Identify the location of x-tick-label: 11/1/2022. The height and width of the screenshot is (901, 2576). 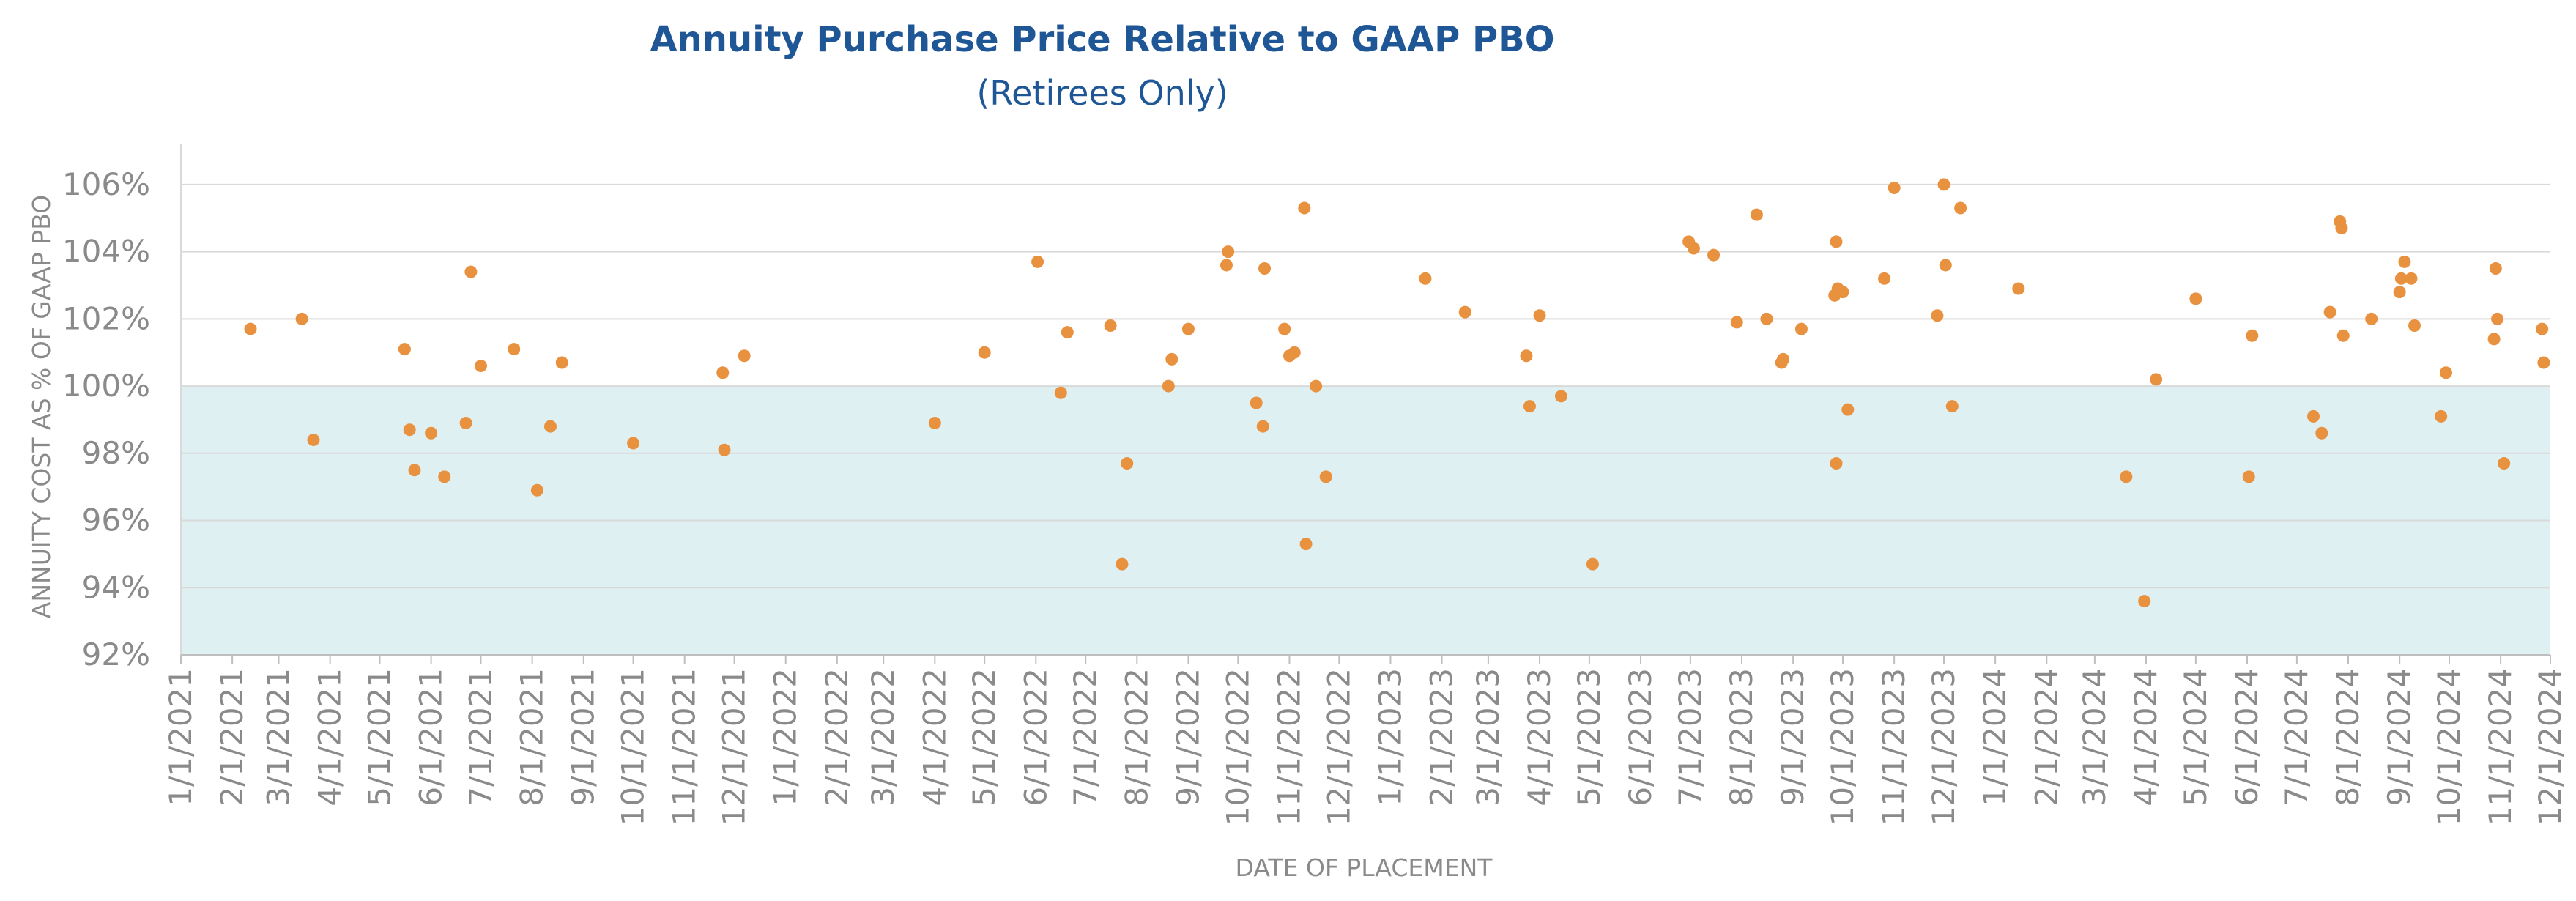
(1289, 747).